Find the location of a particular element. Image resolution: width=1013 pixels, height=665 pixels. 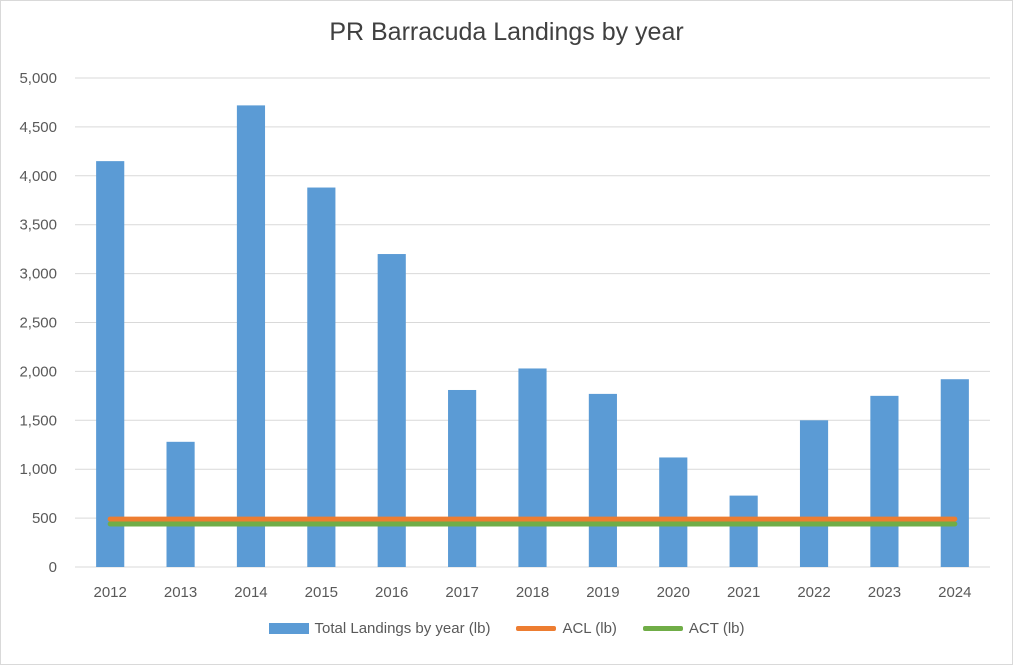

legend-swatch-acl is located at coordinates (536, 628).